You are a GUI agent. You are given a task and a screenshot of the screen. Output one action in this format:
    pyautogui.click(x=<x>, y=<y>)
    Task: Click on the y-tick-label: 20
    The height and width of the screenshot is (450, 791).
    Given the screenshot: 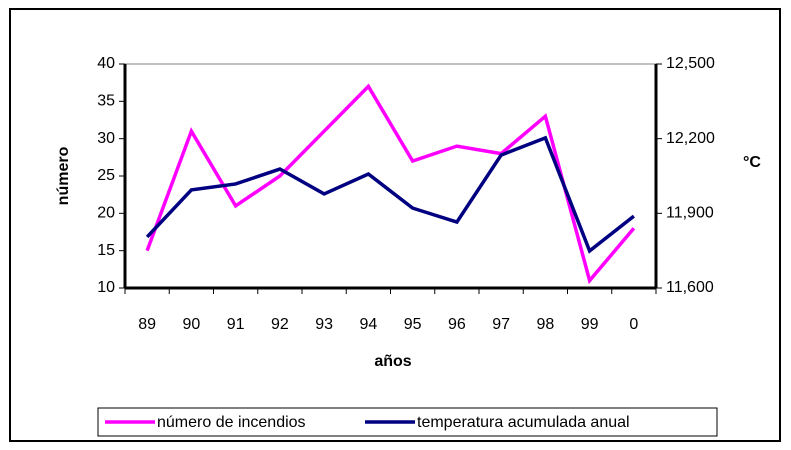 What is the action you would take?
    pyautogui.click(x=106, y=213)
    